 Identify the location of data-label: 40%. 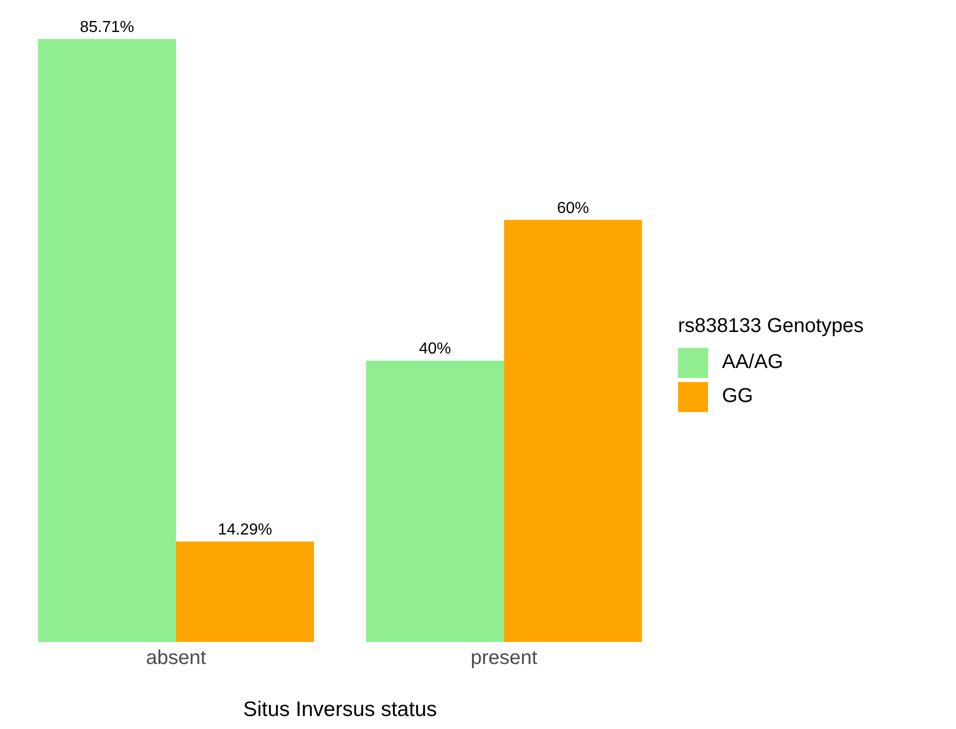
(435, 349).